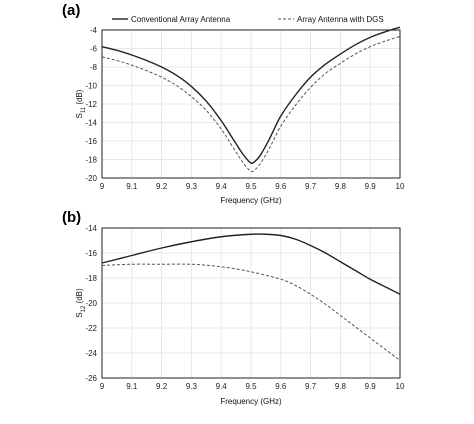  Describe the element at coordinates (400, 386) in the screenshot. I see `panel-b-x-tick-label: 10` at that location.